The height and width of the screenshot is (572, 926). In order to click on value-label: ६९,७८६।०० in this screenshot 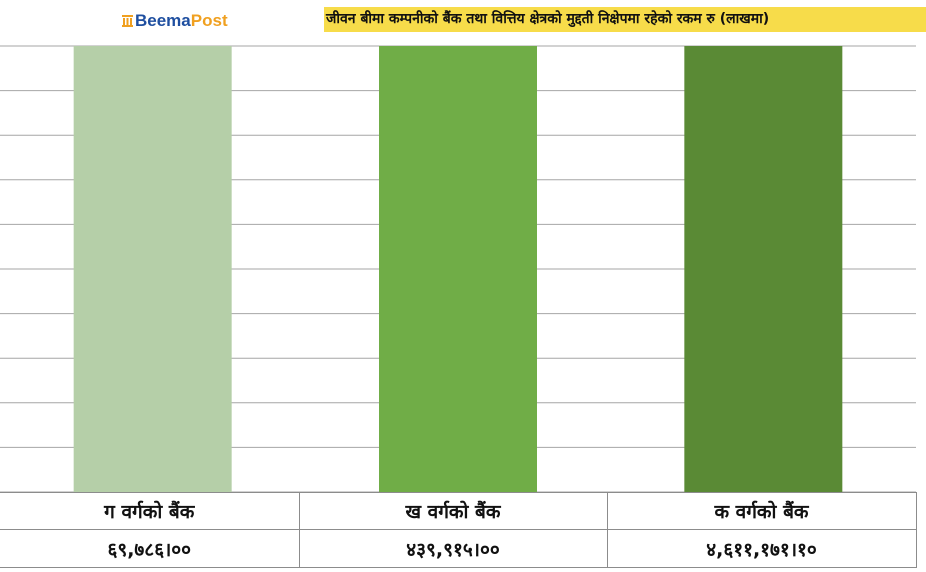, I will do `click(150, 548)`.